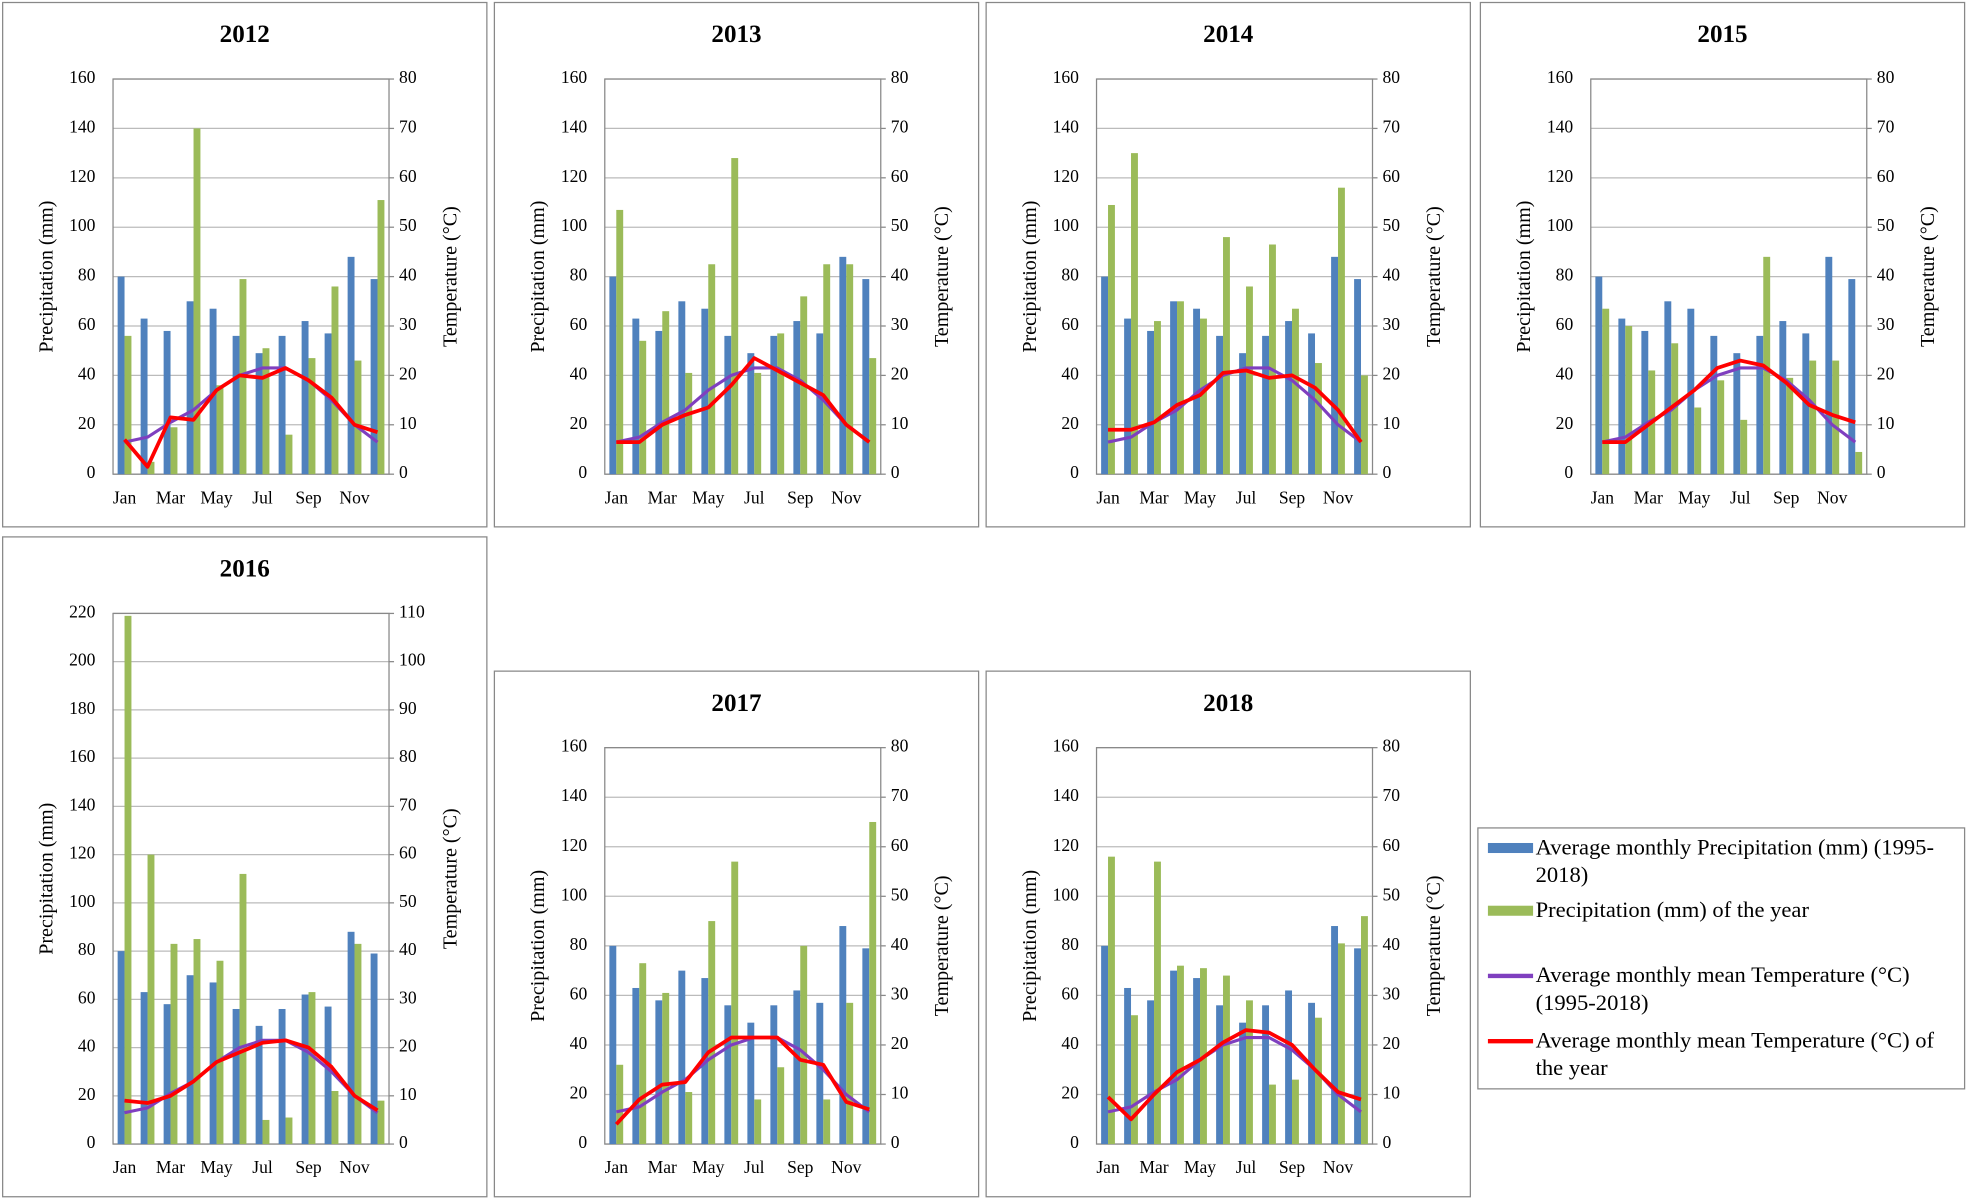 Image resolution: width=1966 pixels, height=1198 pixels. Describe the element at coordinates (742, 1080) in the screenshot. I see `line` at that location.